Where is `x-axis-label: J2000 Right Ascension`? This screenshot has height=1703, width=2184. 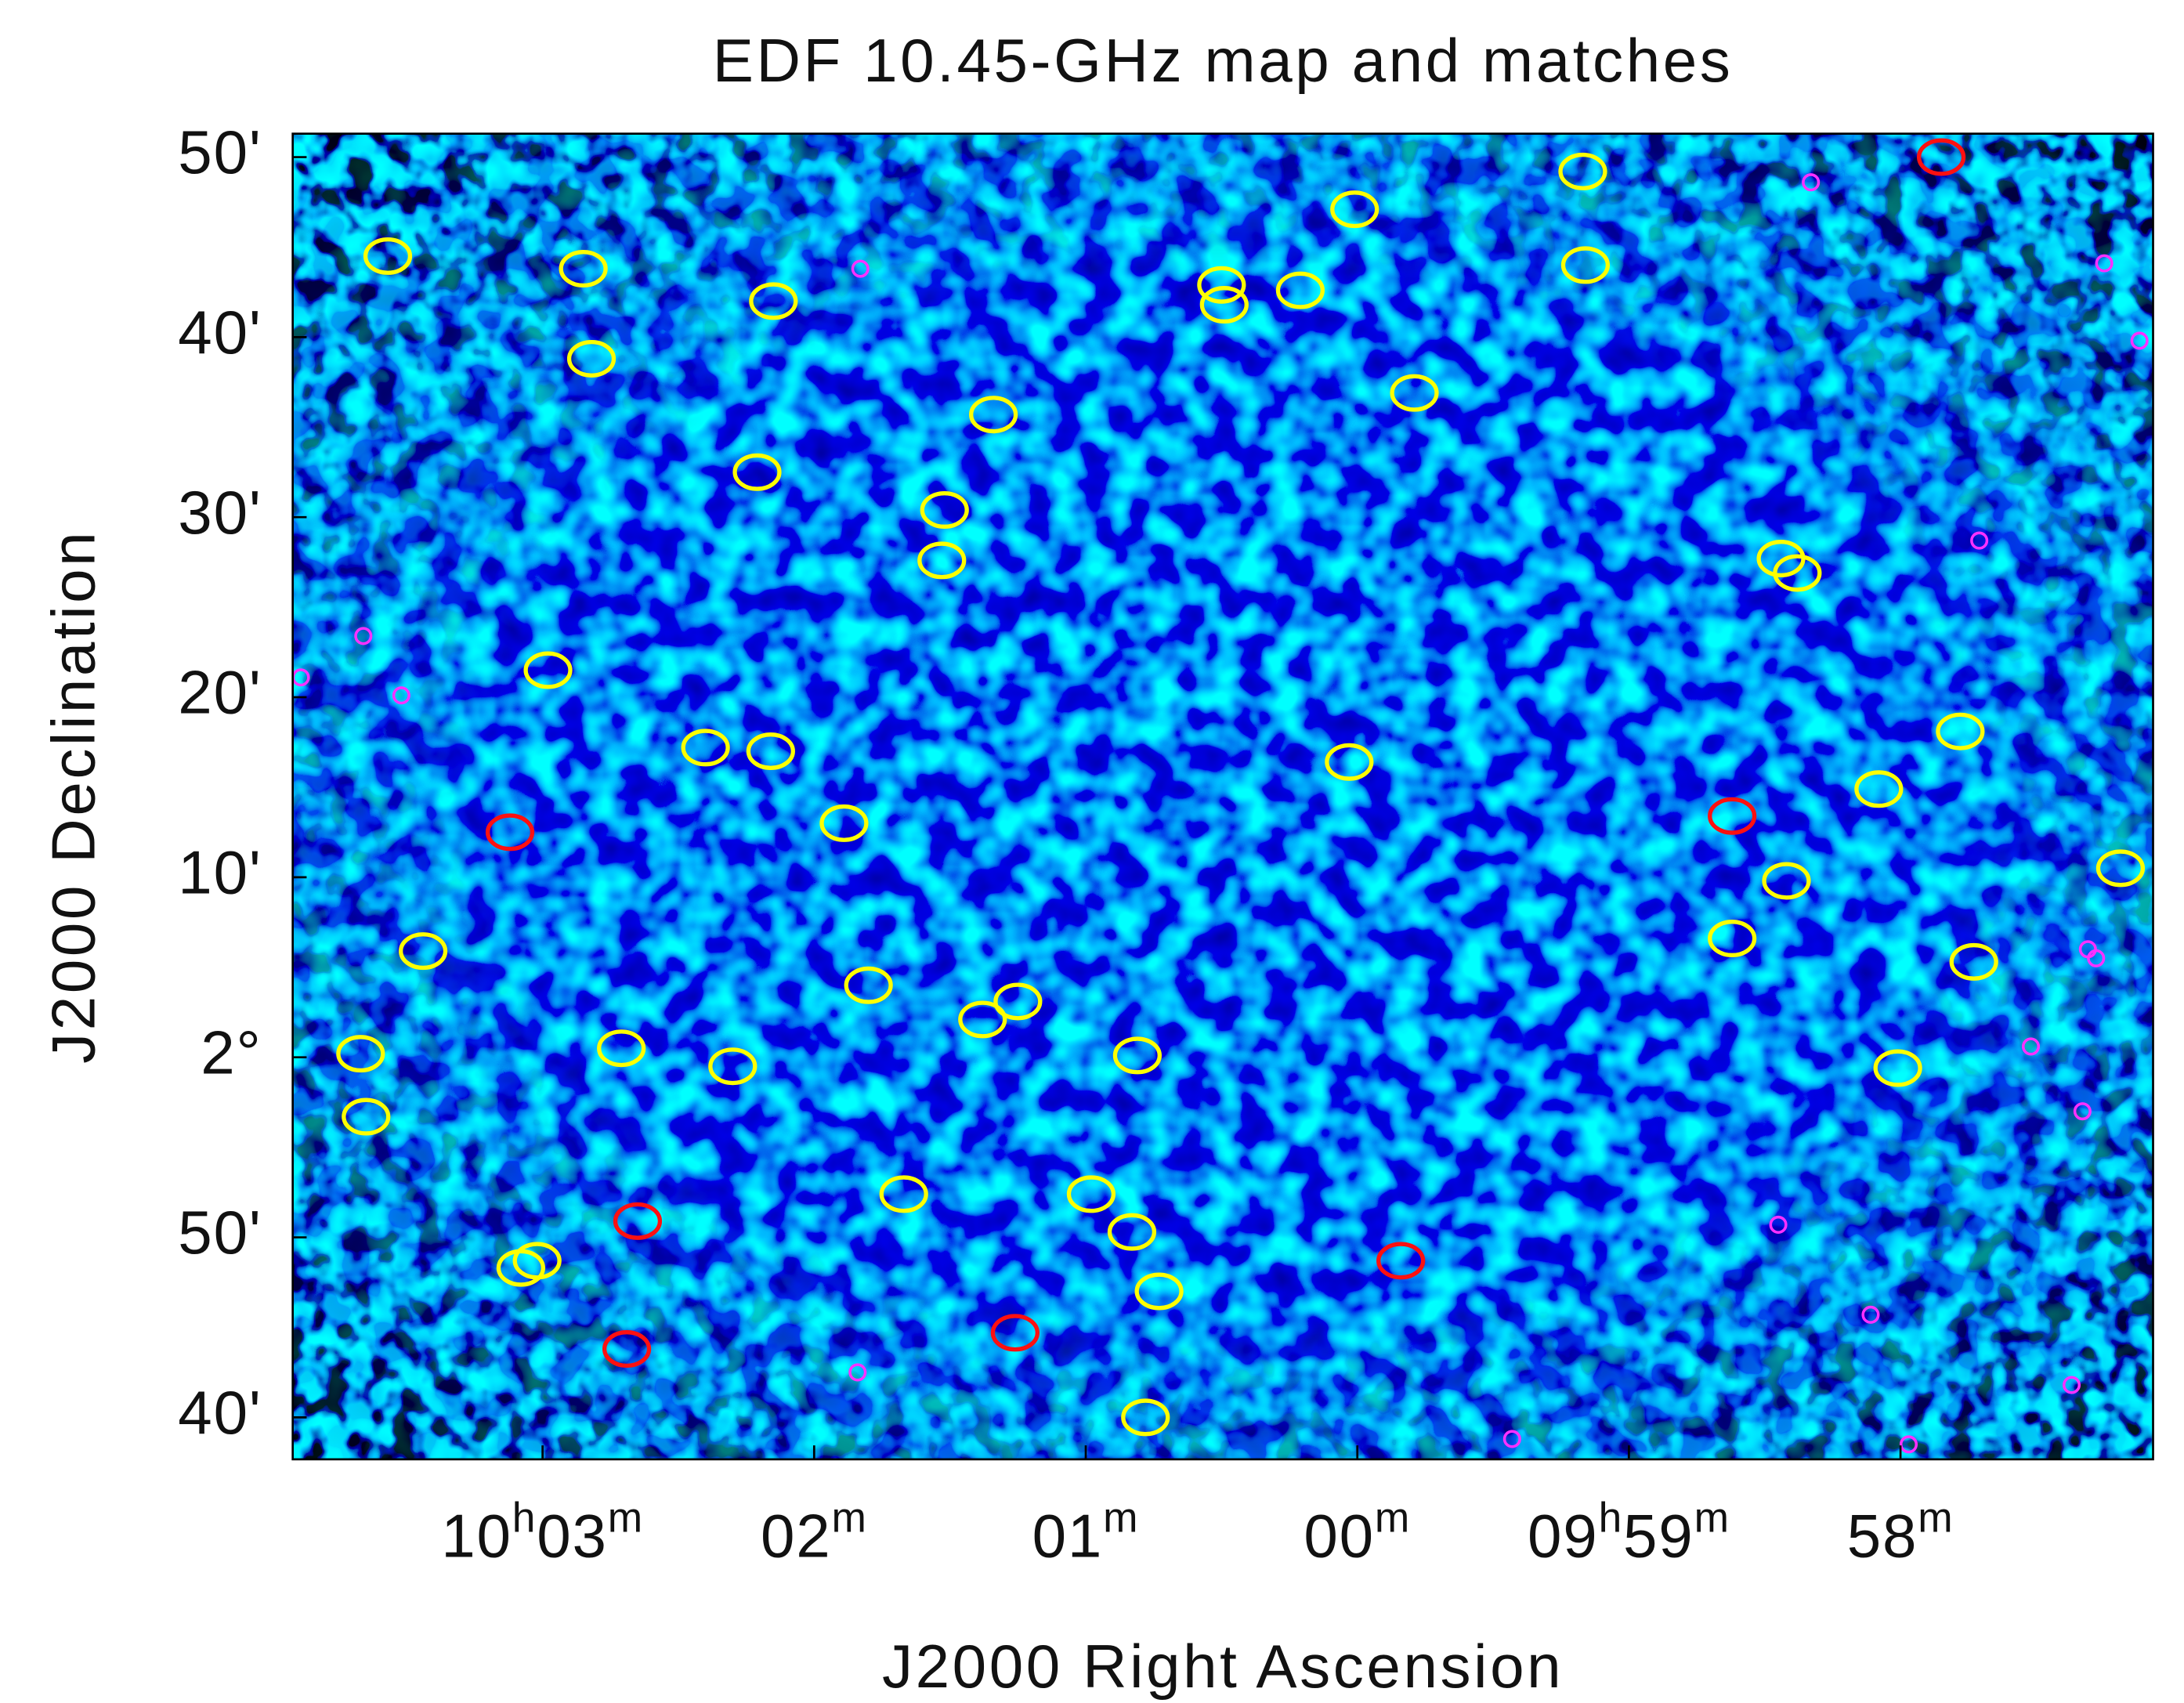 x-axis-label: J2000 Right Ascension is located at coordinates (1223, 1666).